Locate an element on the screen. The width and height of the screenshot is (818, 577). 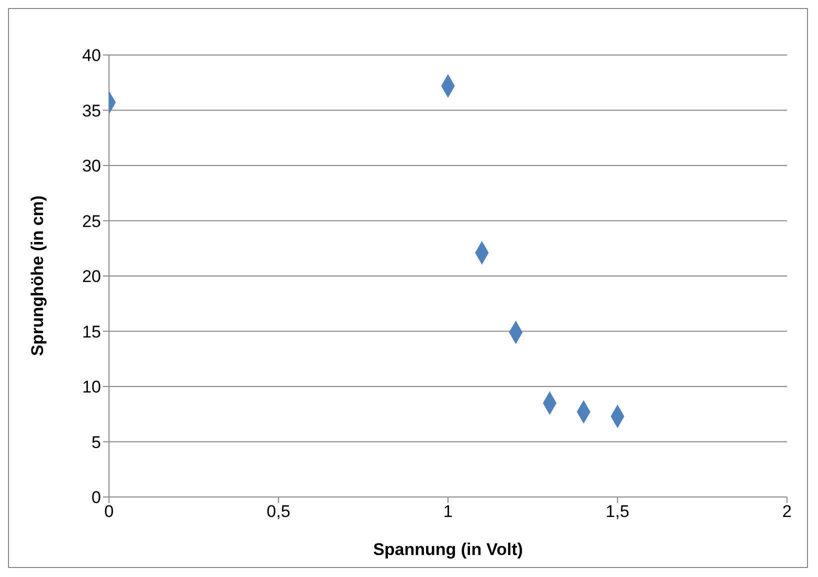
y-tick-label: 10 is located at coordinates (91, 387).